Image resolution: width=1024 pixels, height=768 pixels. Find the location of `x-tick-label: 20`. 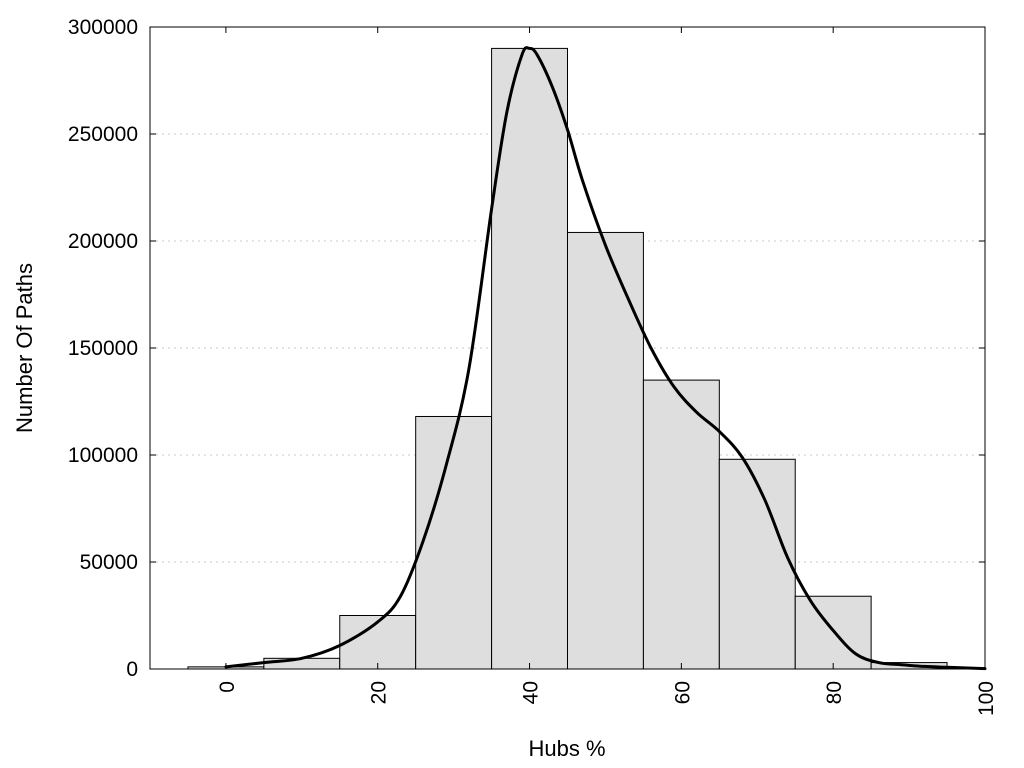

x-tick-label: 20 is located at coordinates (379, 692).